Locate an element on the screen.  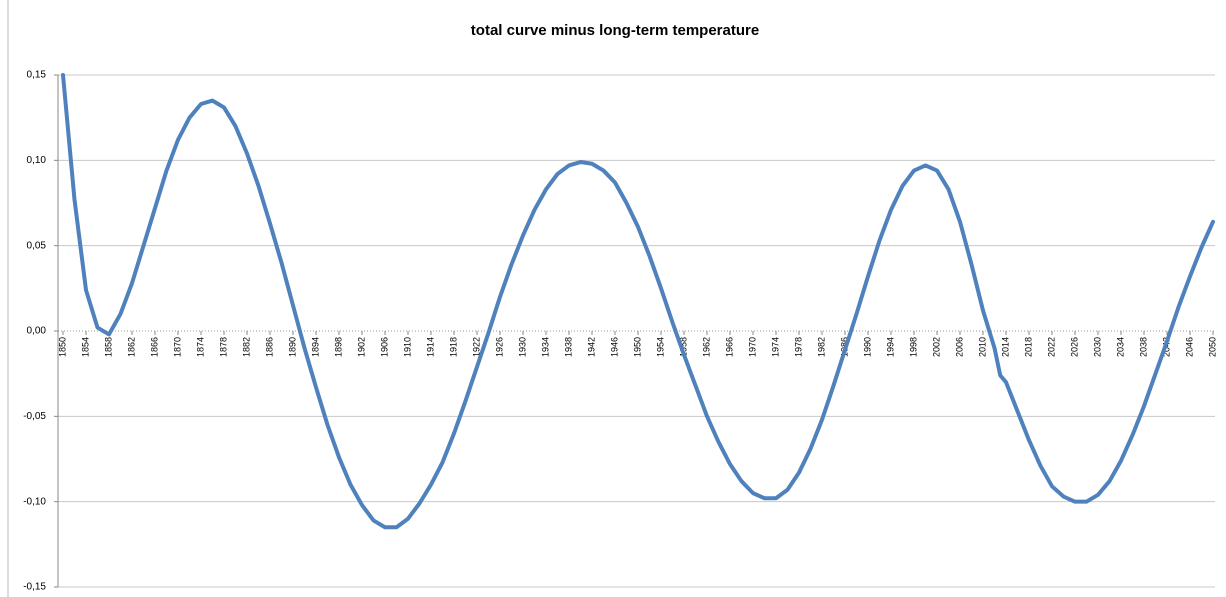
x-tick-label: 1914 is located at coordinates (430, 347).